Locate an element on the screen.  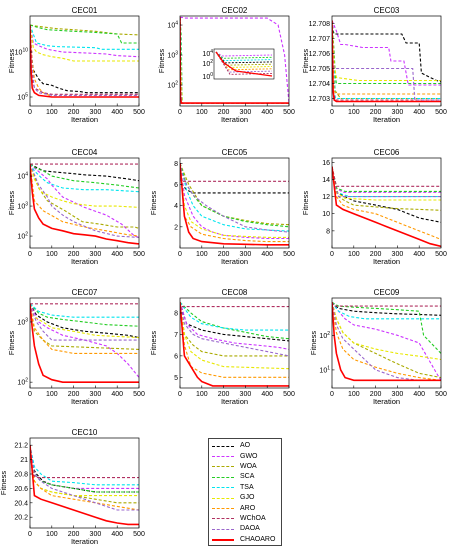
legend-item-wchoa: WChOA is located at coordinates (245, 519).